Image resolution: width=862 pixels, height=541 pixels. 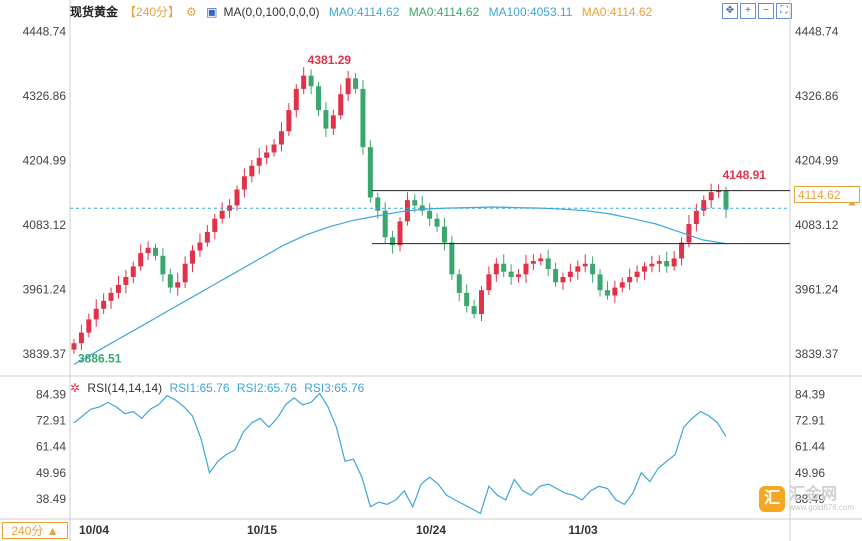 I want to click on y-tick-label-right: 4326.86, so click(x=817, y=96).